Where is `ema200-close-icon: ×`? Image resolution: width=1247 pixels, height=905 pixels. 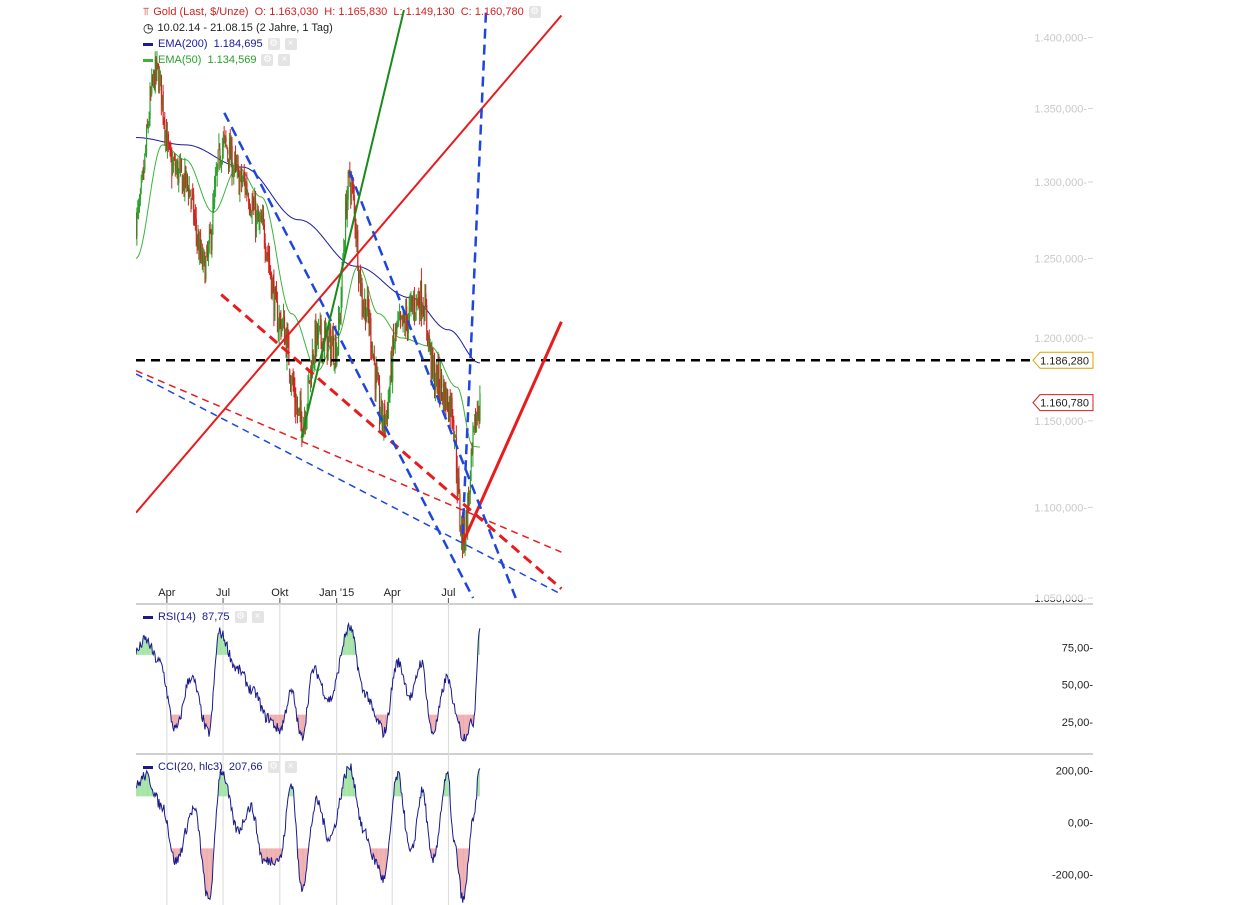 ema200-close-icon: × is located at coordinates (290, 44).